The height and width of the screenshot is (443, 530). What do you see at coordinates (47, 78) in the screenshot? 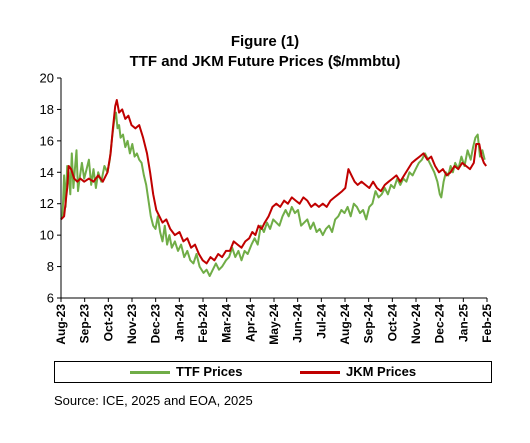
I see `y-tick-label: 20` at bounding box center [47, 78].